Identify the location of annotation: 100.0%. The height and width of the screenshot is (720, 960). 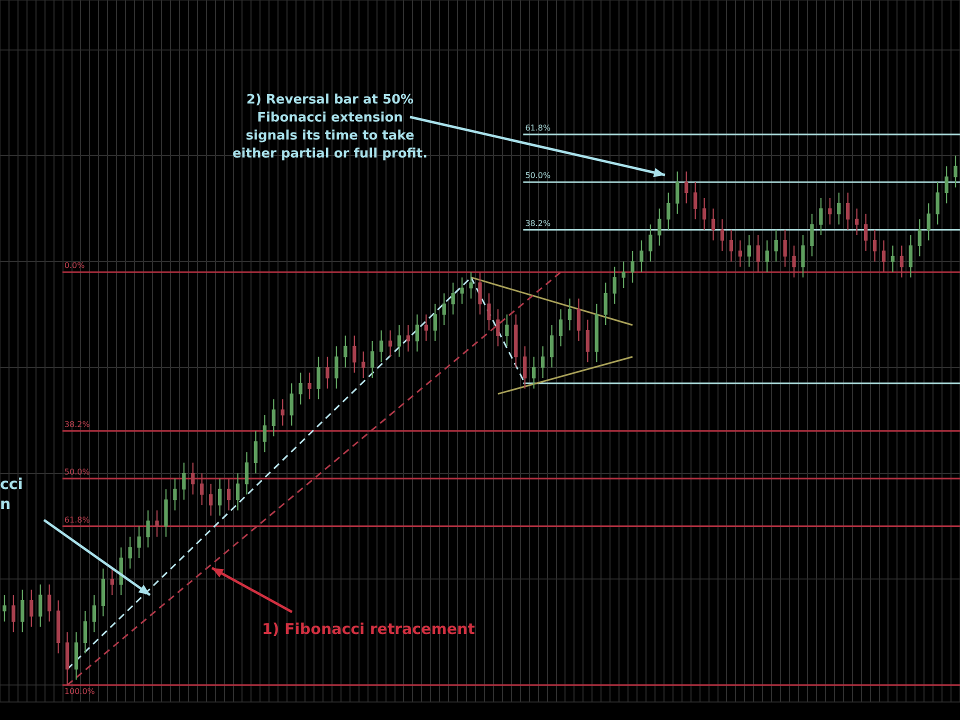
(80, 691).